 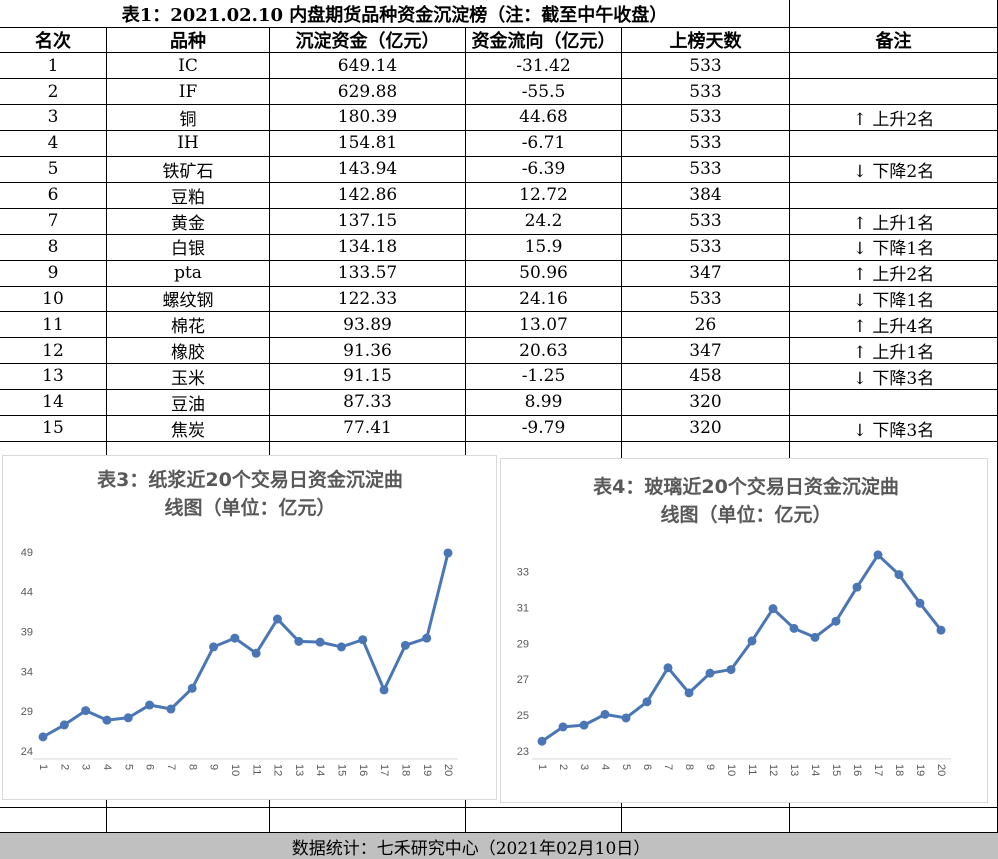 What do you see at coordinates (544, 118) in the screenshot?
I see `table-cell: 44.68` at bounding box center [544, 118].